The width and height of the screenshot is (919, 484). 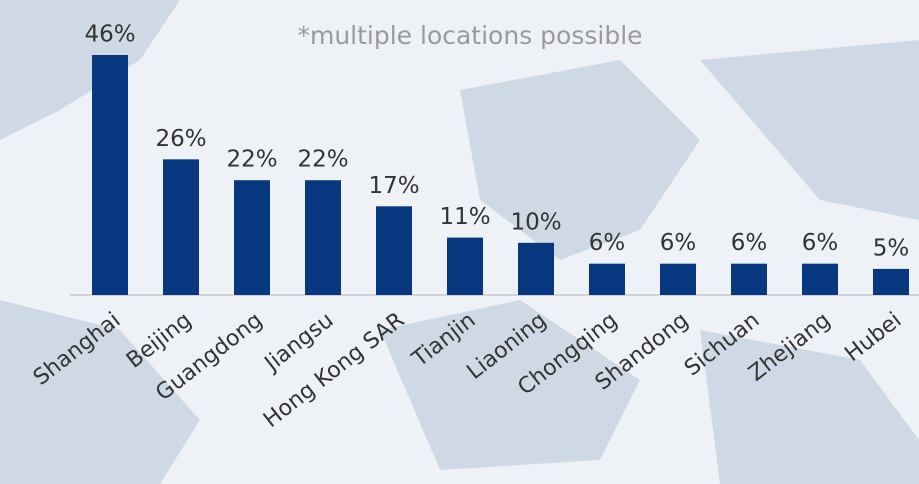 What do you see at coordinates (469, 35) in the screenshot?
I see `annotation: *multiple locations possible` at bounding box center [469, 35].